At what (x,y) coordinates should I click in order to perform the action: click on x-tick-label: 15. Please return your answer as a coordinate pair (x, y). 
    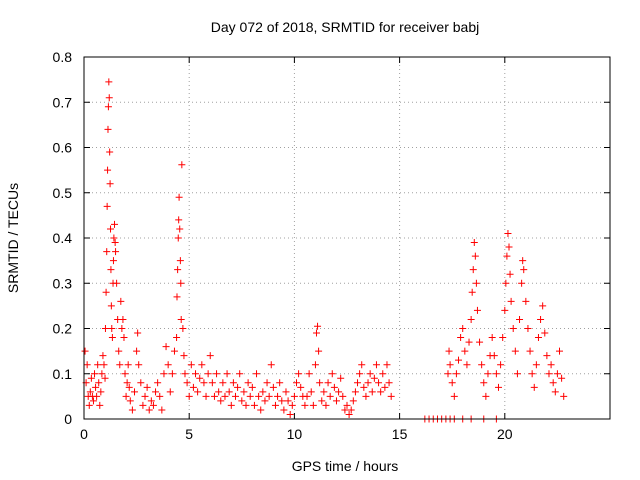
    Looking at the image, I should click on (400, 434).